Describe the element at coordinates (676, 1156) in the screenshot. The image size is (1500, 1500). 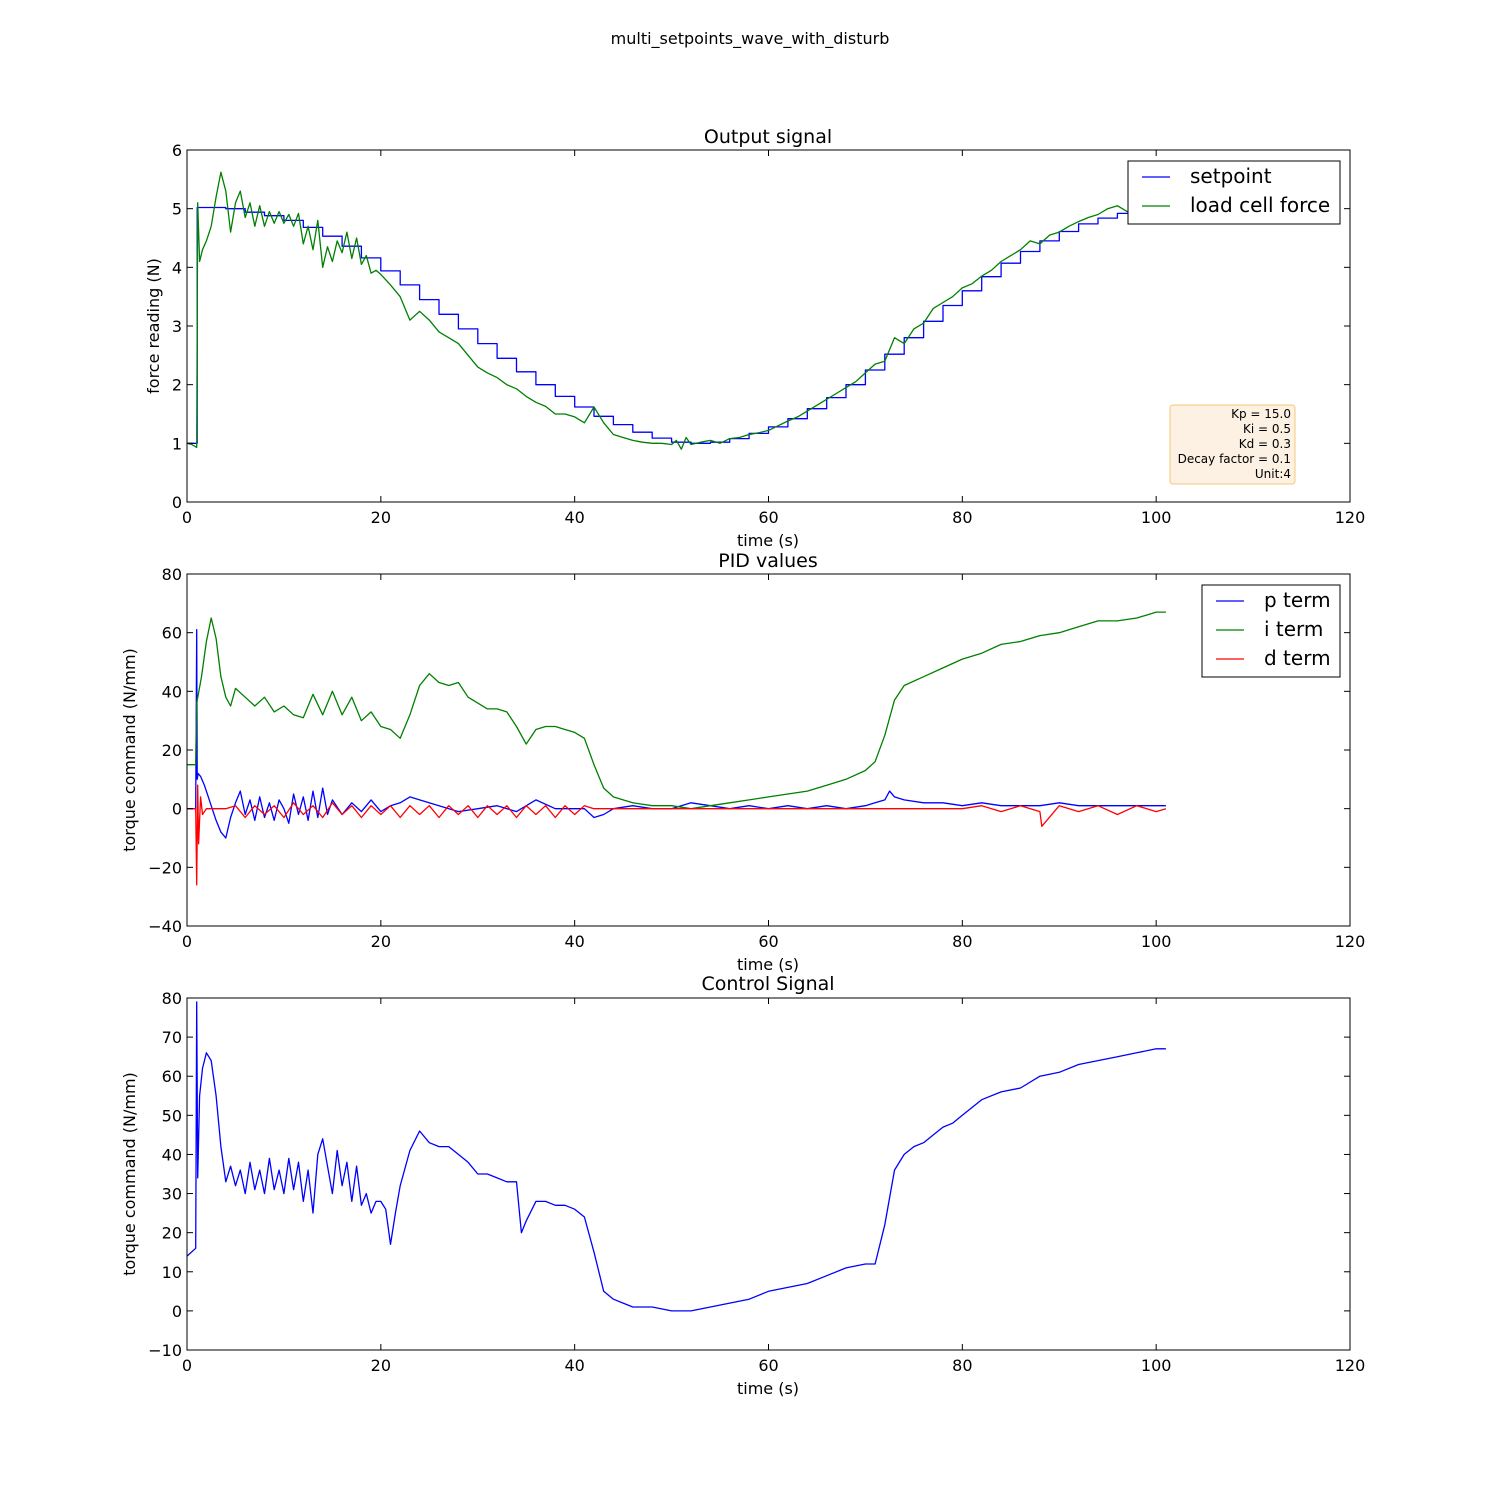
I see `series-line-control-signal` at that location.